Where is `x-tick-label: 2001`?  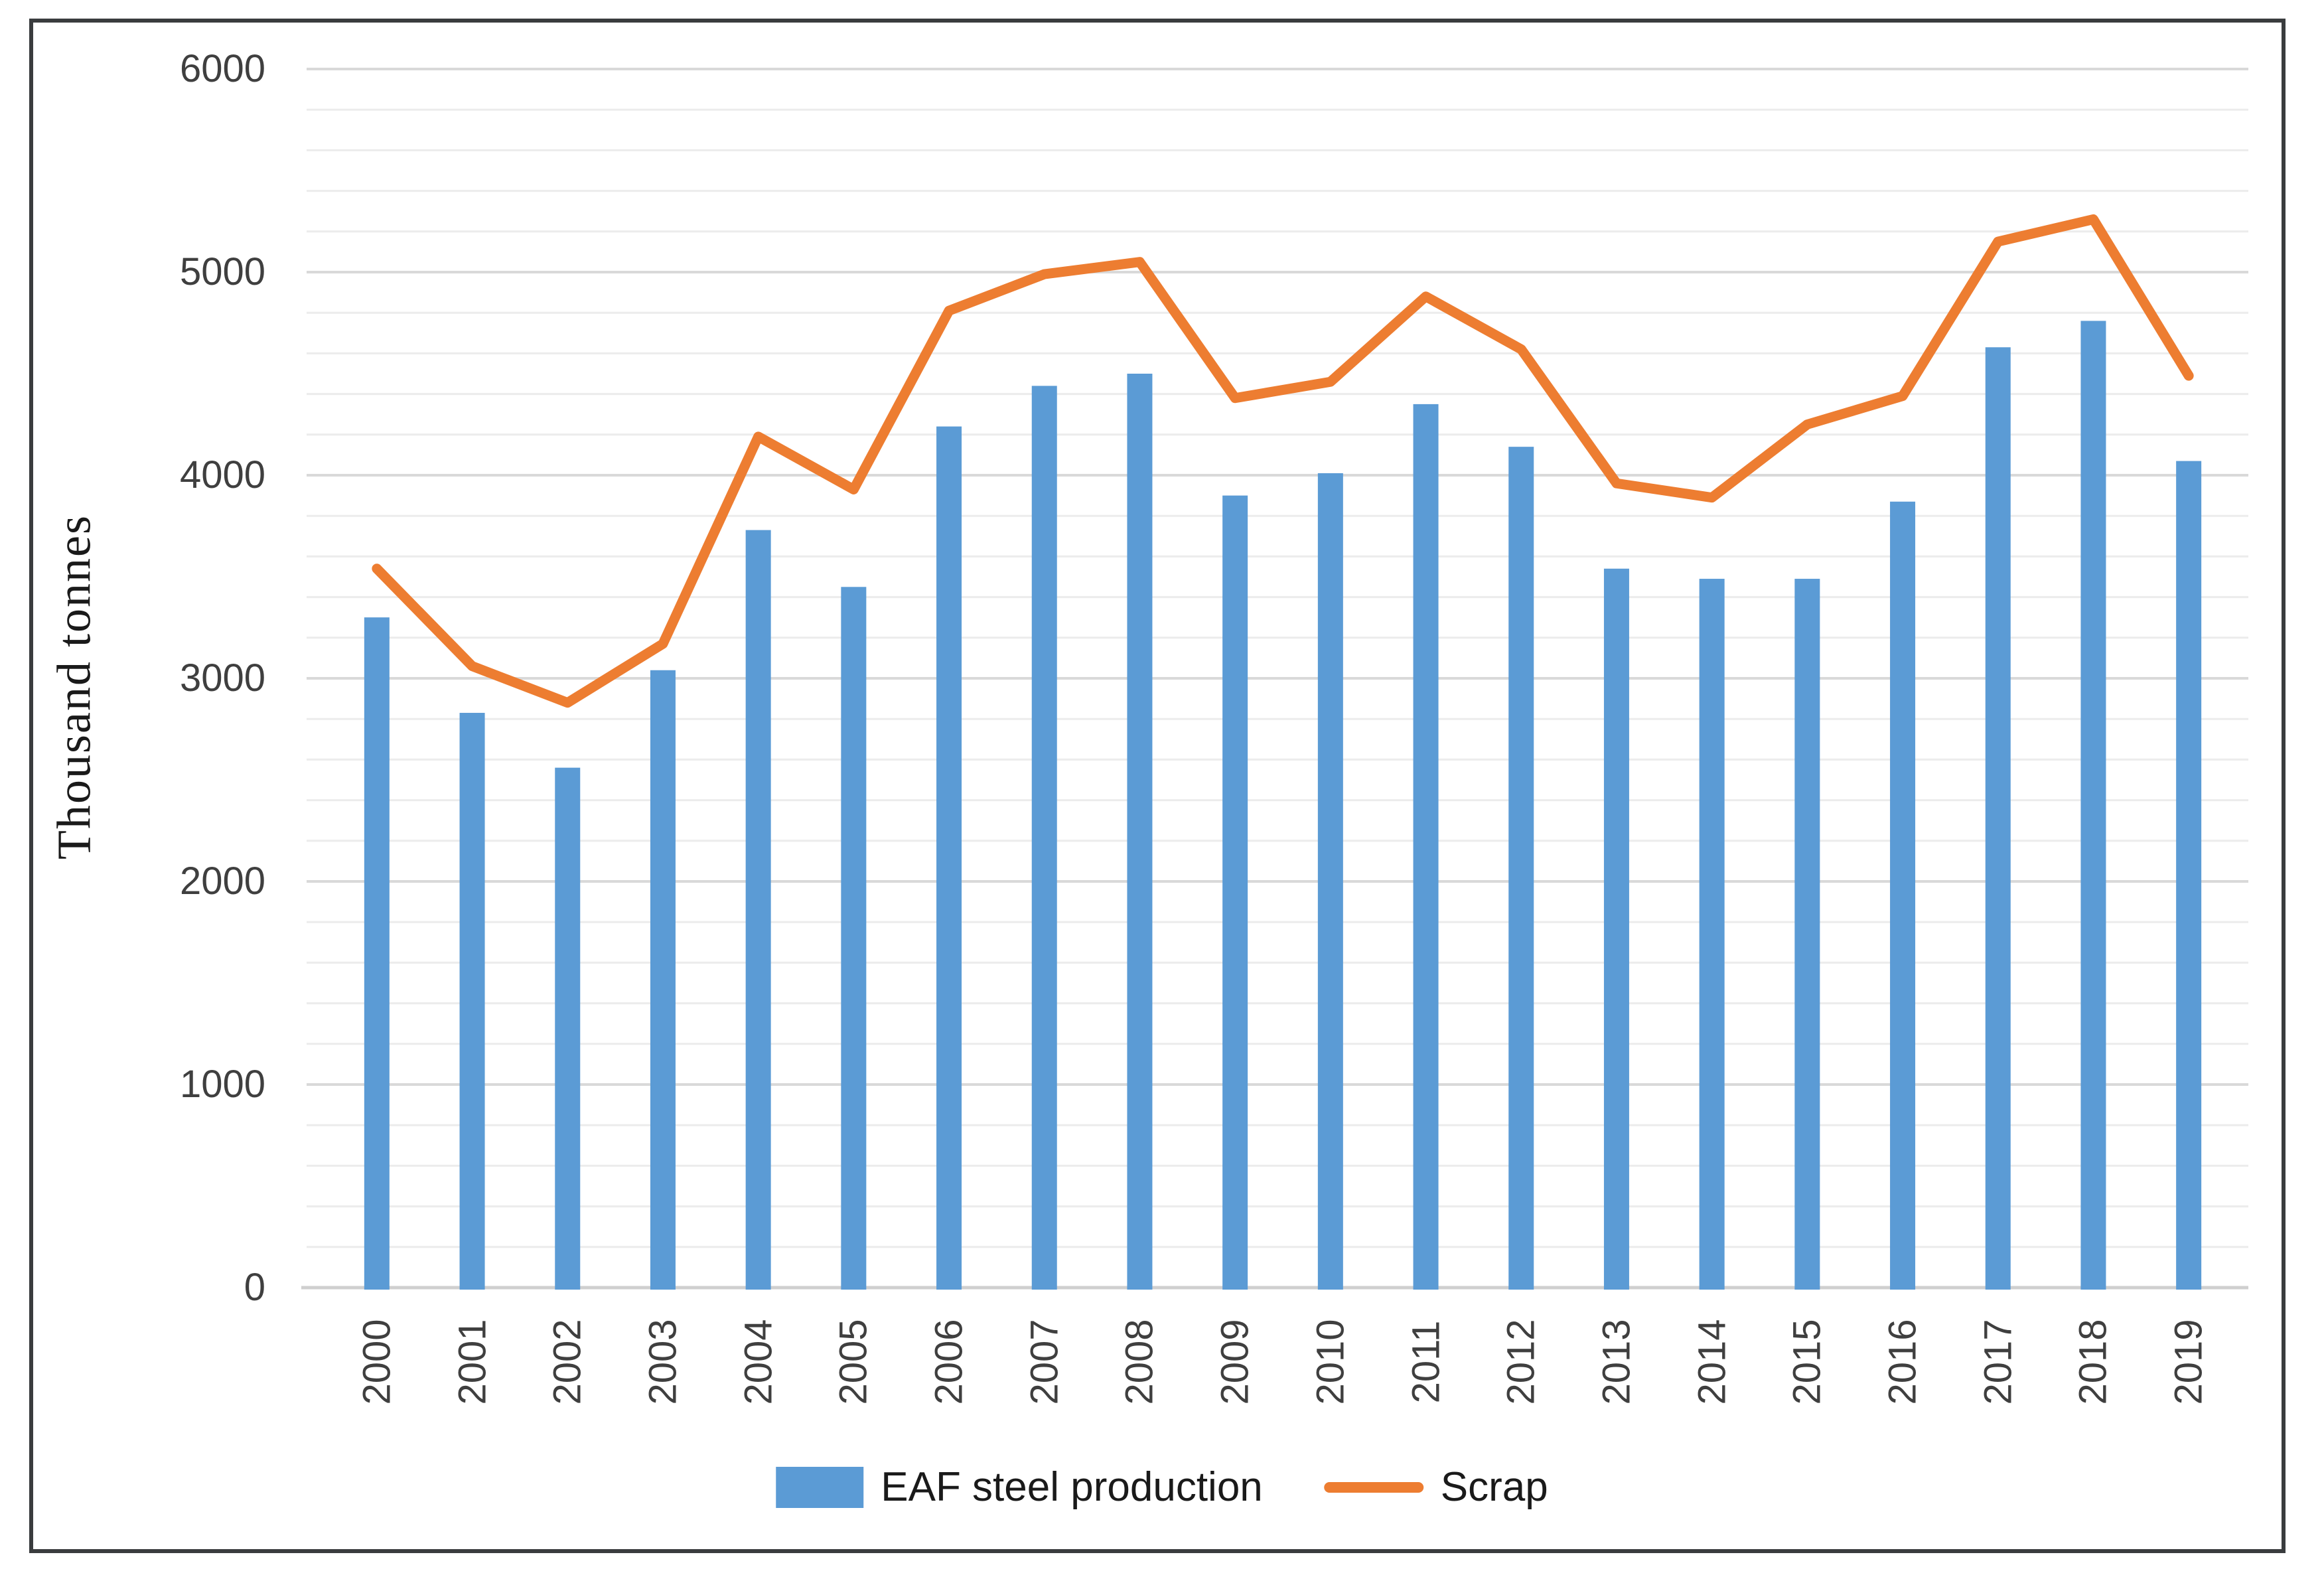
x-tick-label: 2001 is located at coordinates (473, 1362).